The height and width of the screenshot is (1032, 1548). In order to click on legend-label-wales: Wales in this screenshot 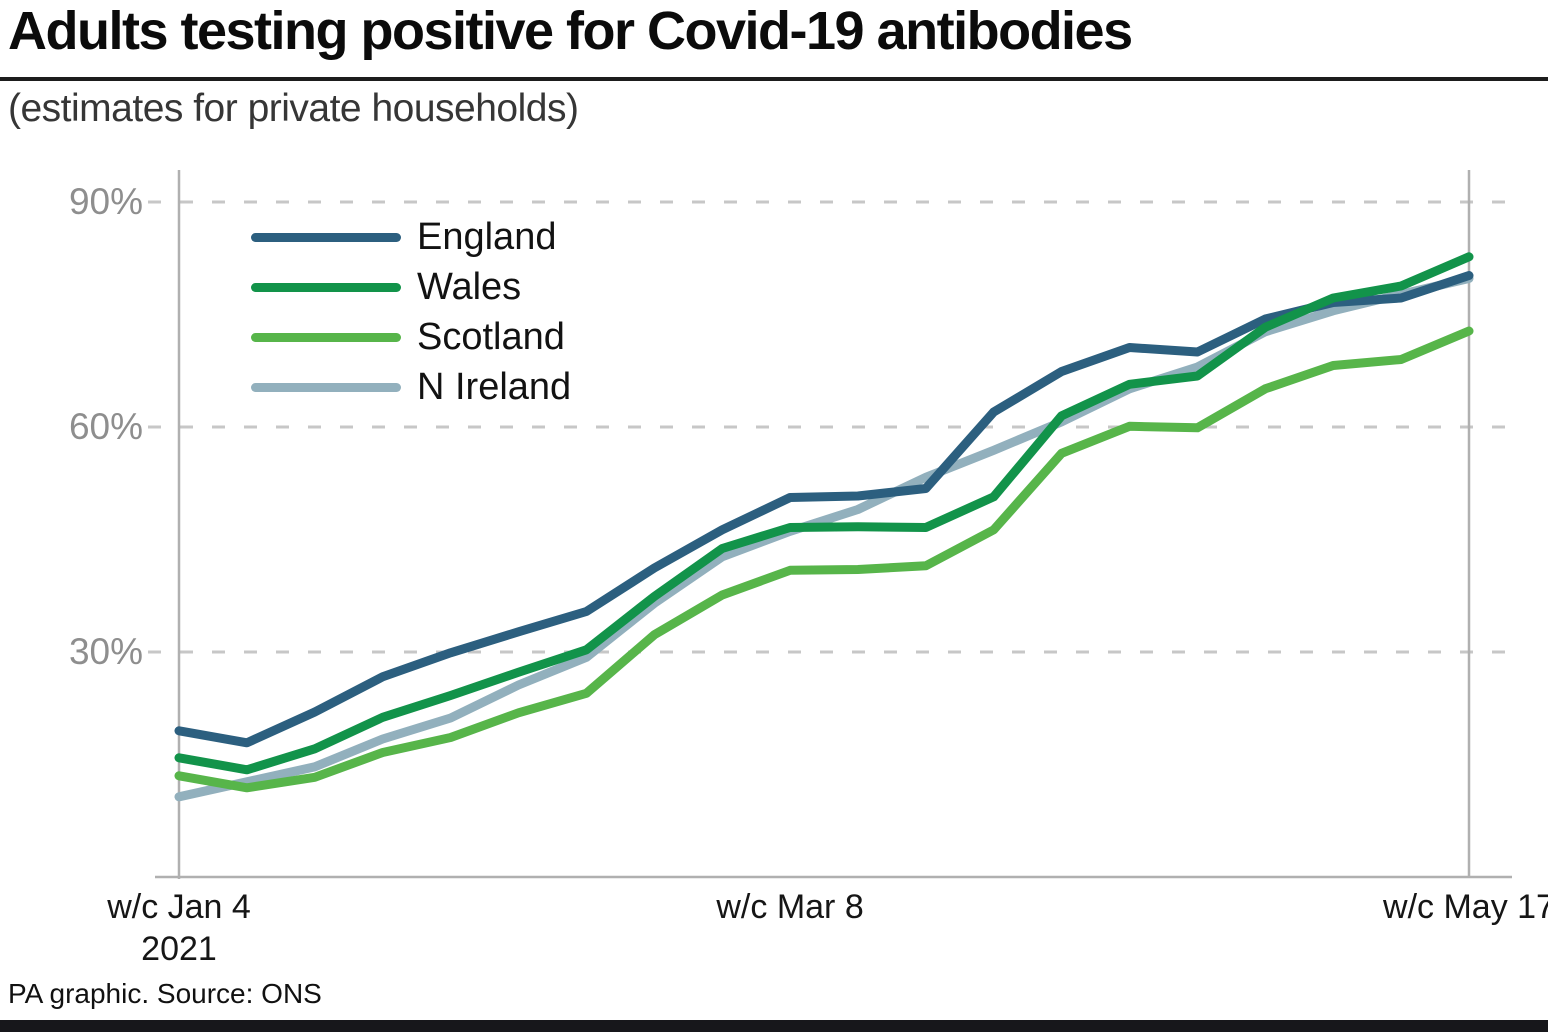, I will do `click(469, 286)`.